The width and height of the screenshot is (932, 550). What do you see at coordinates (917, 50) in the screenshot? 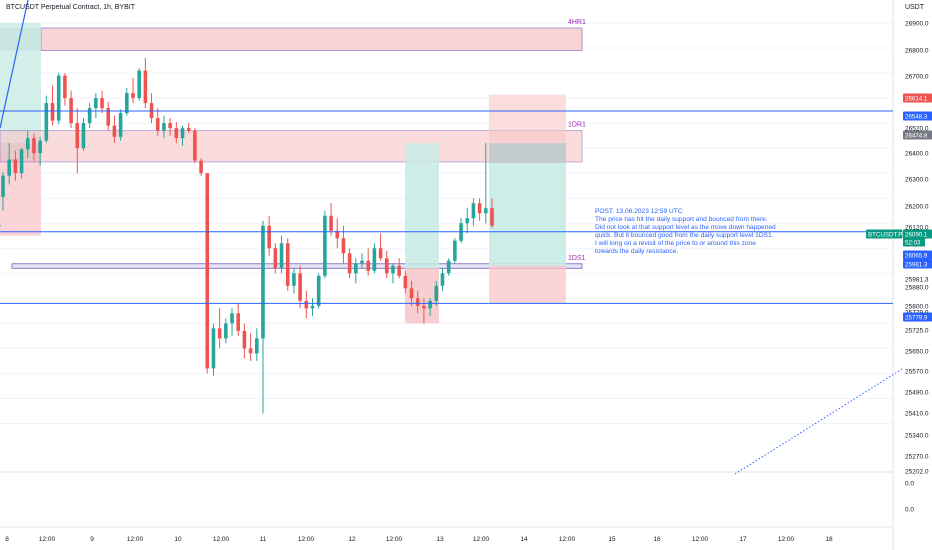
I see `y-tick-label: 26800.0` at bounding box center [917, 50].